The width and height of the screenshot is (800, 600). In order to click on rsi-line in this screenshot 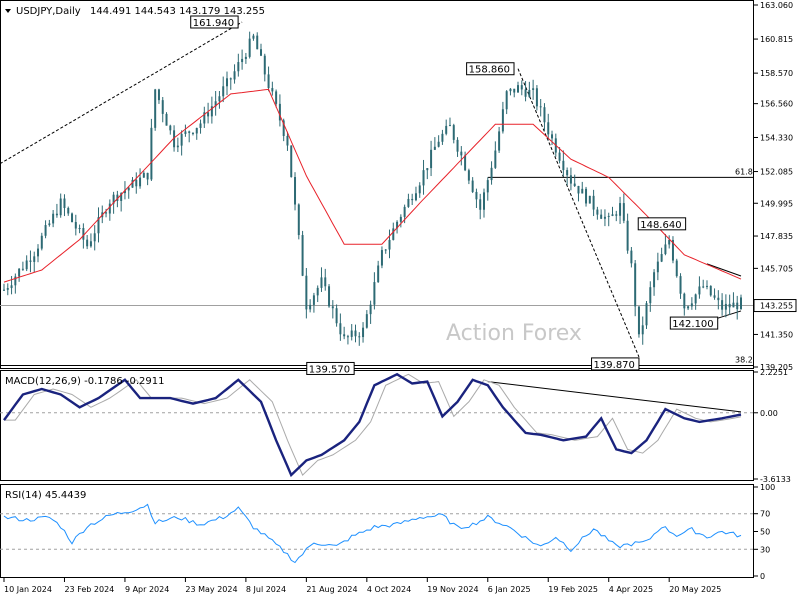, I will do `click(372, 533)`.